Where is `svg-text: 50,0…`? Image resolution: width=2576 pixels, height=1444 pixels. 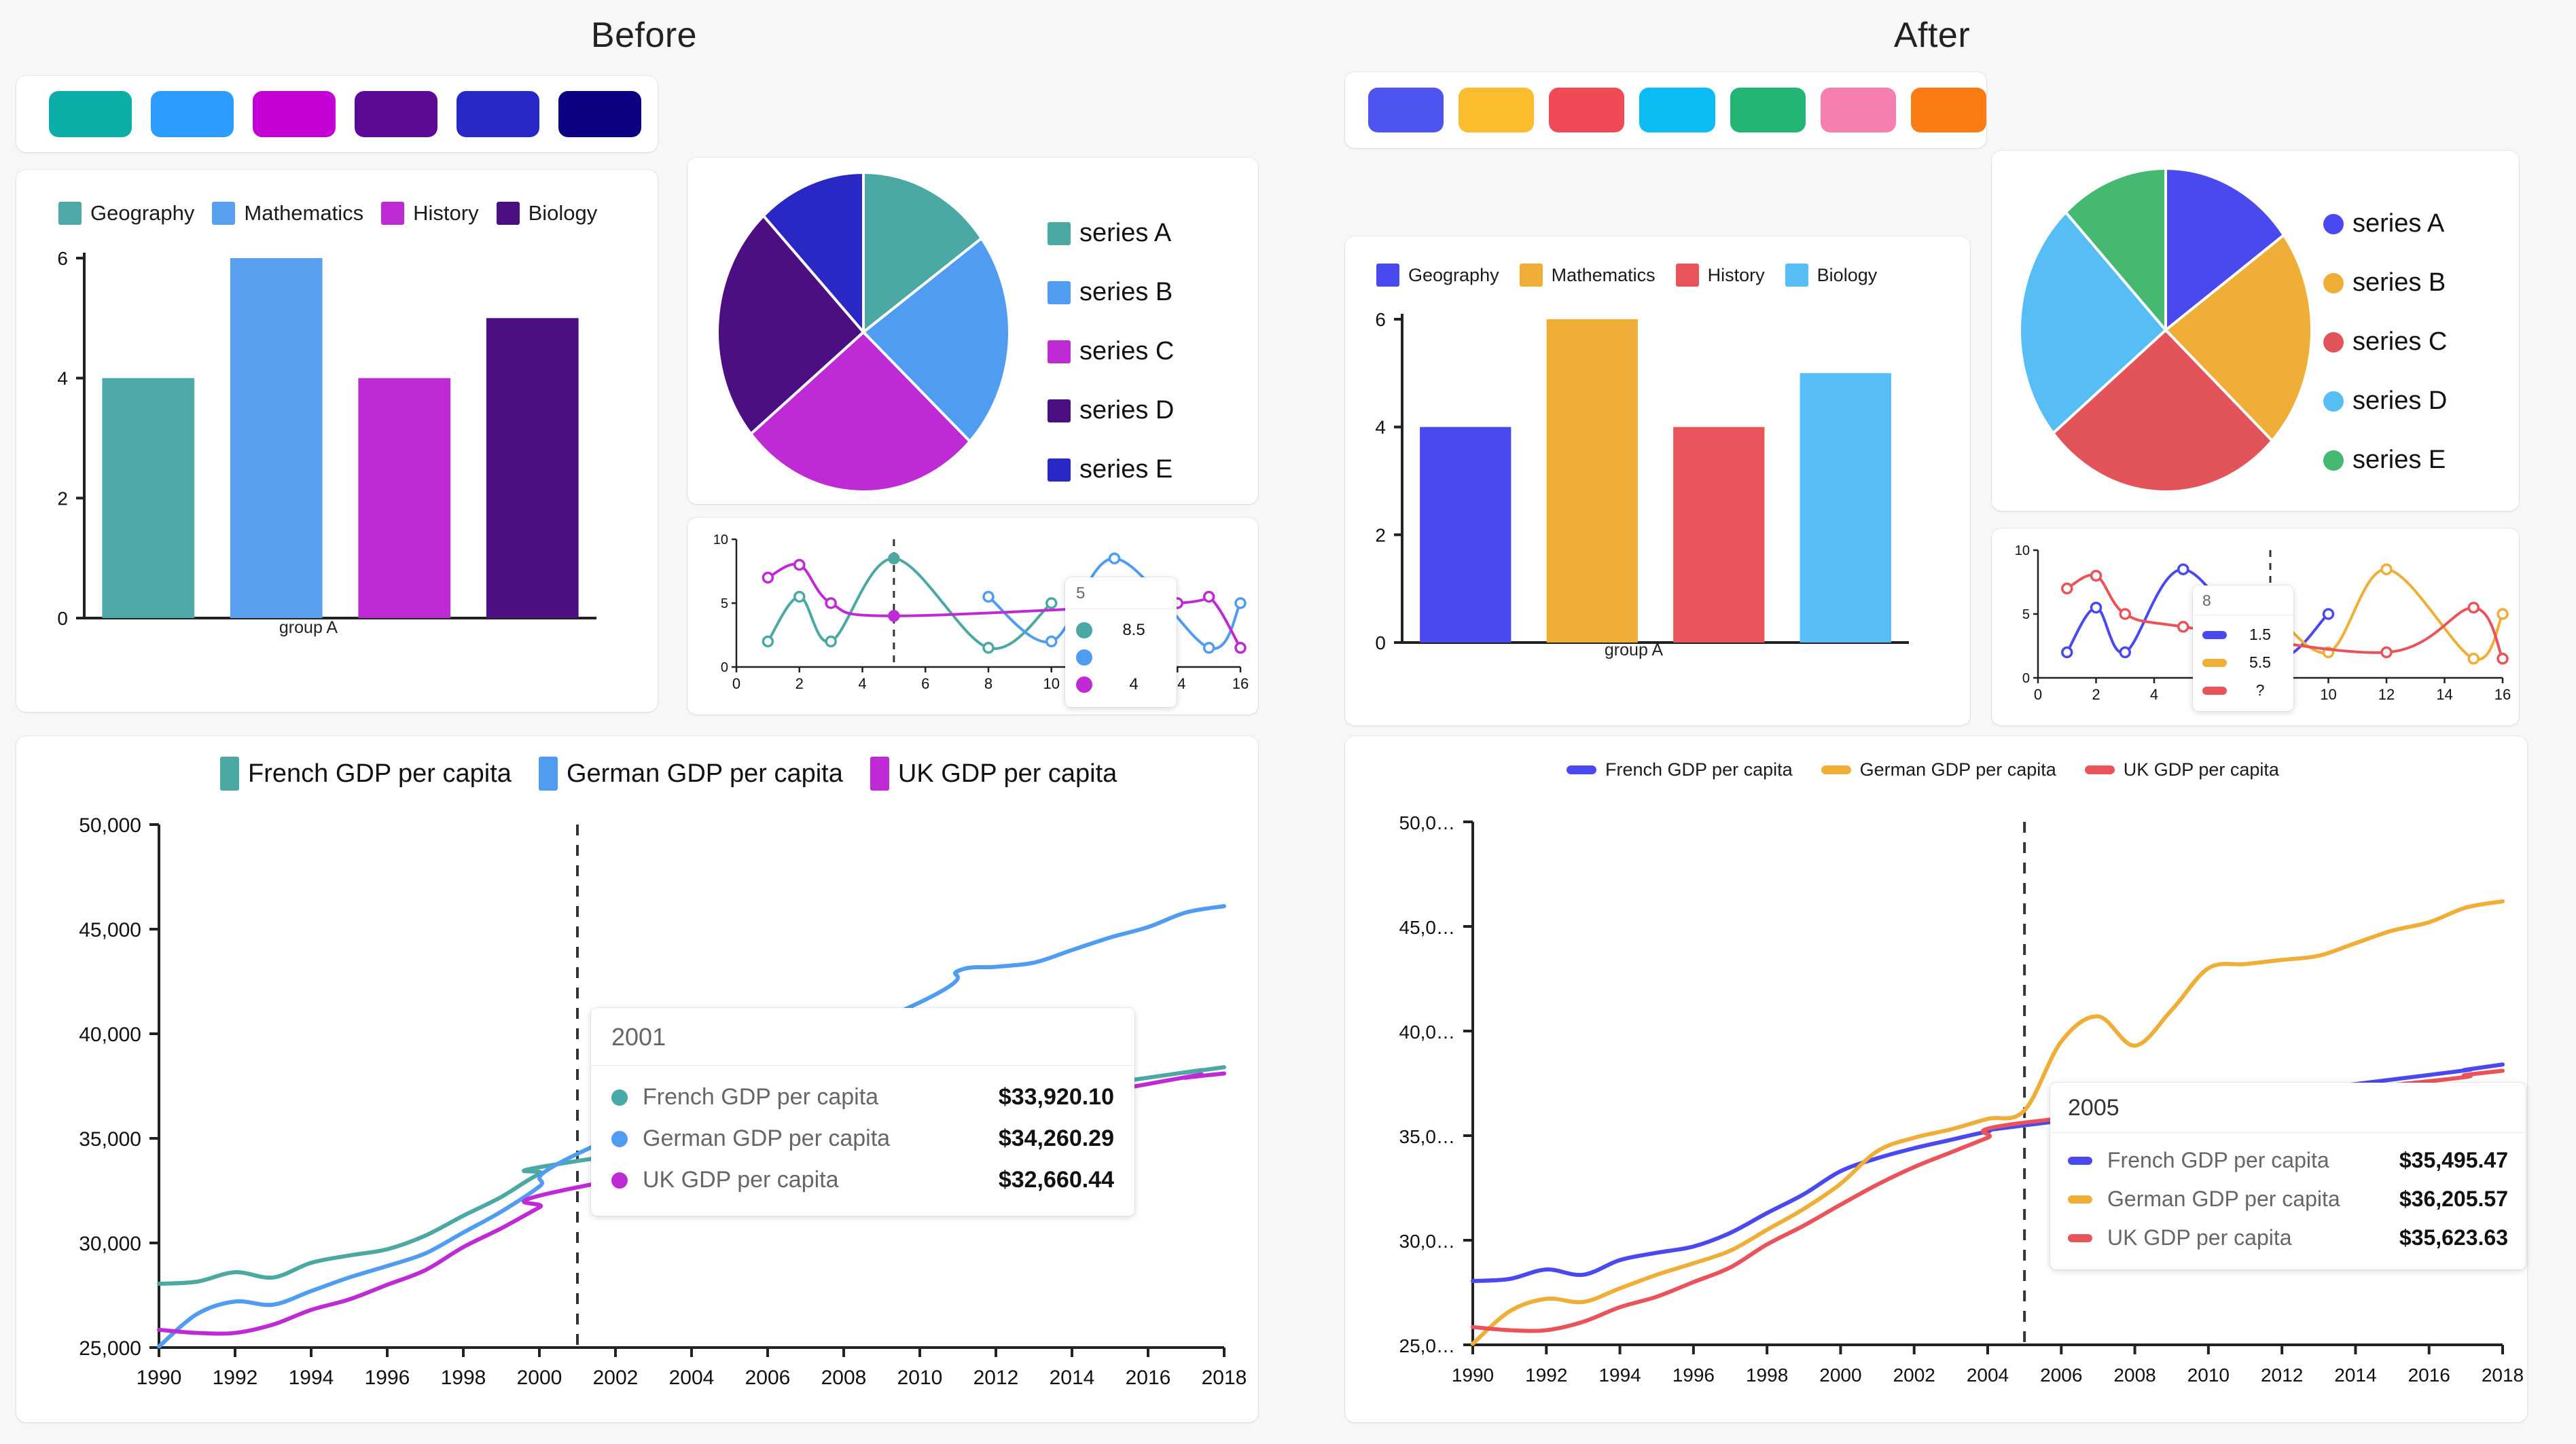 svg-text: 50,0… is located at coordinates (1428, 822).